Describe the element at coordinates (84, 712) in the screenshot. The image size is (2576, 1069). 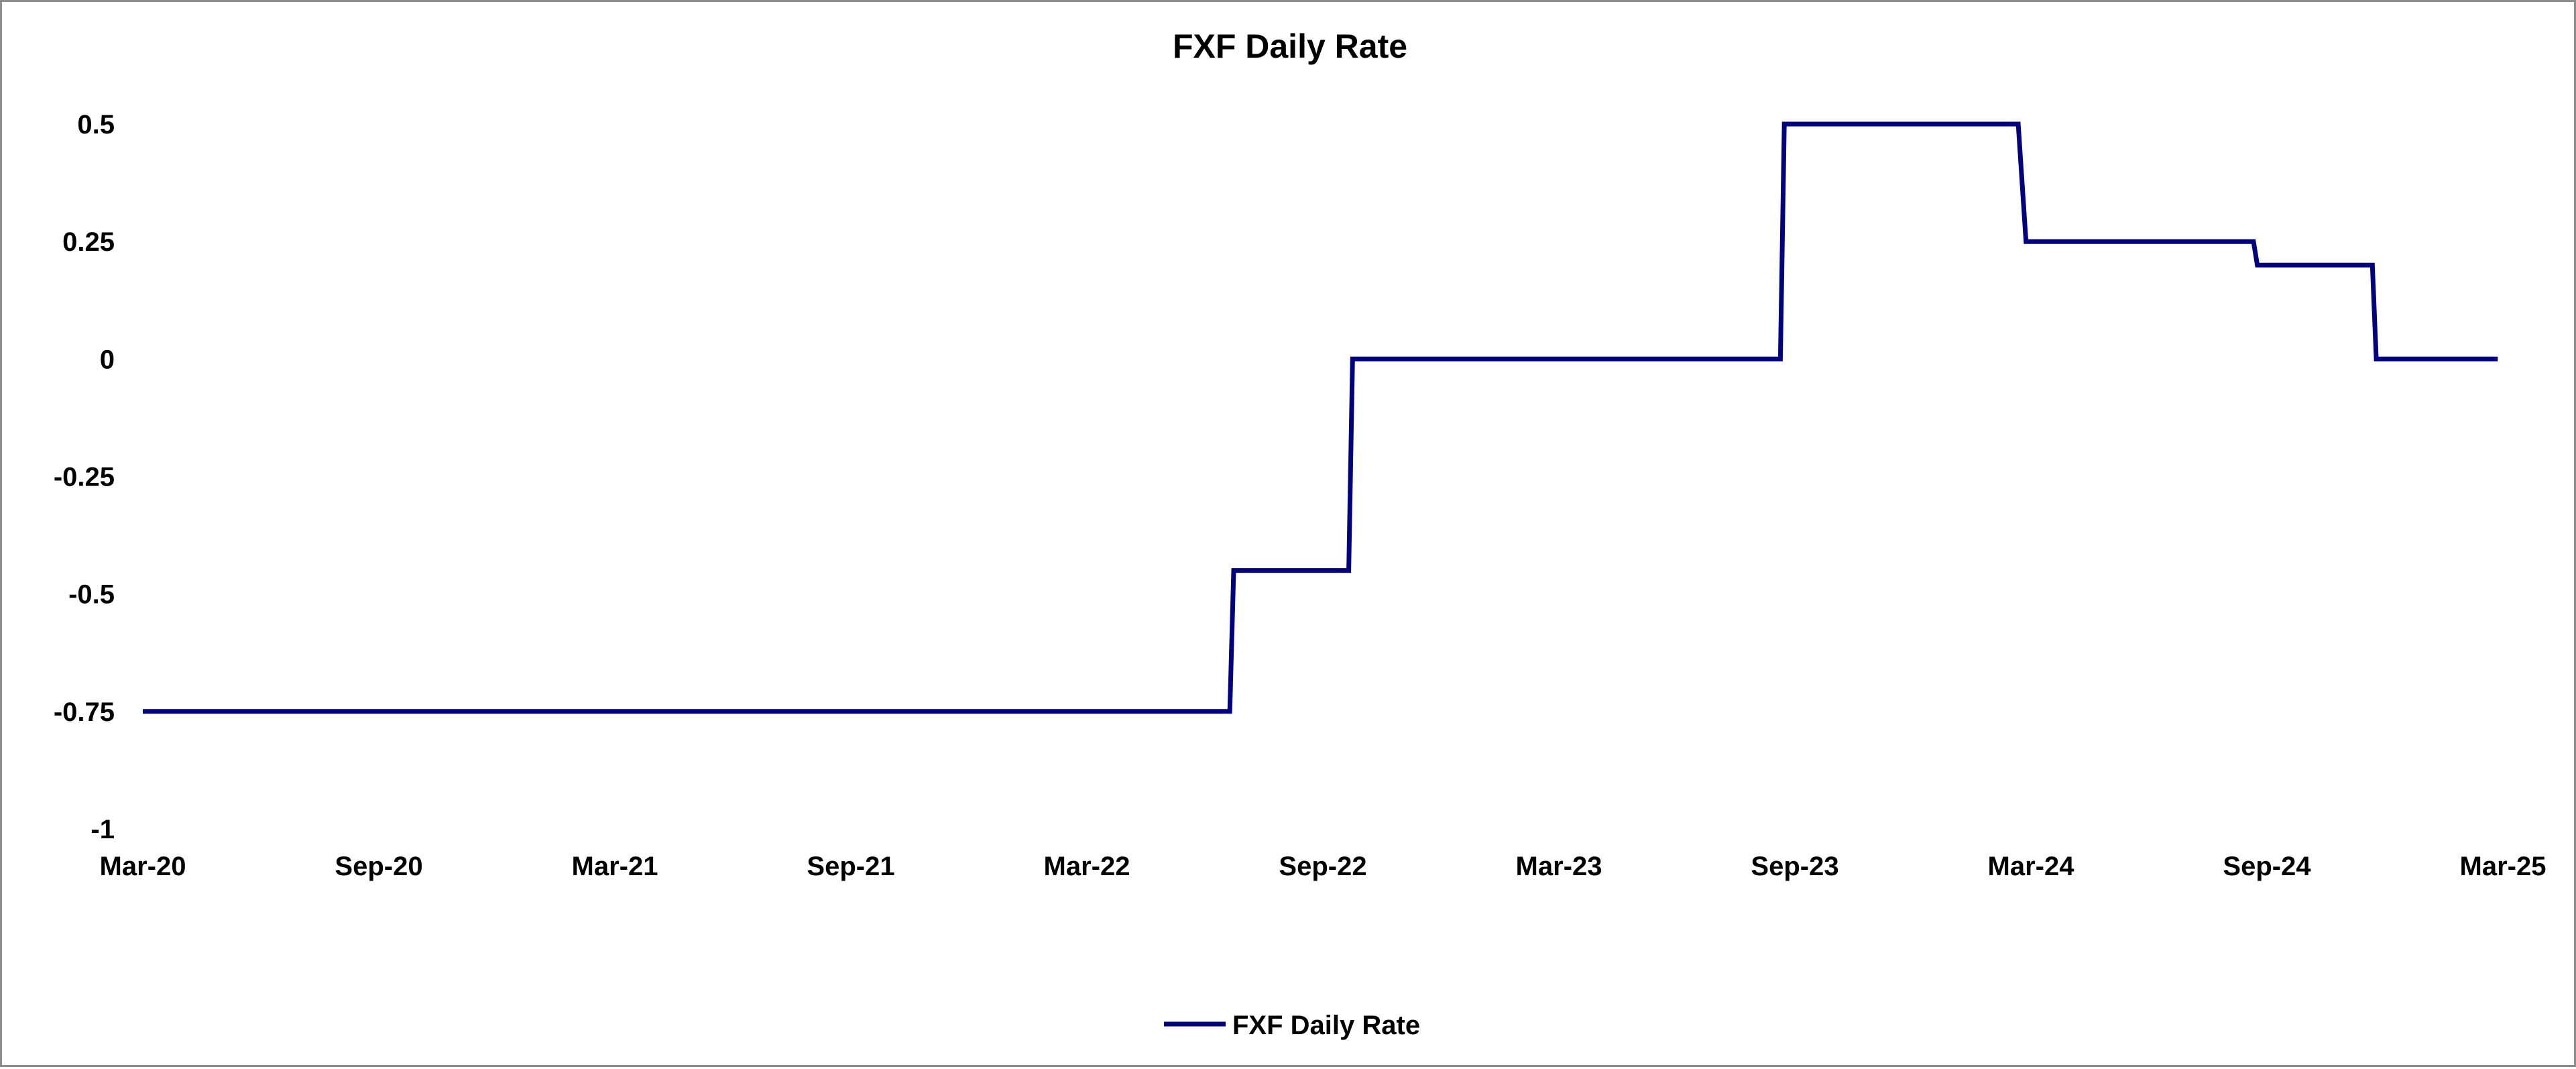
I see `y-tick-label: -0.75` at that location.